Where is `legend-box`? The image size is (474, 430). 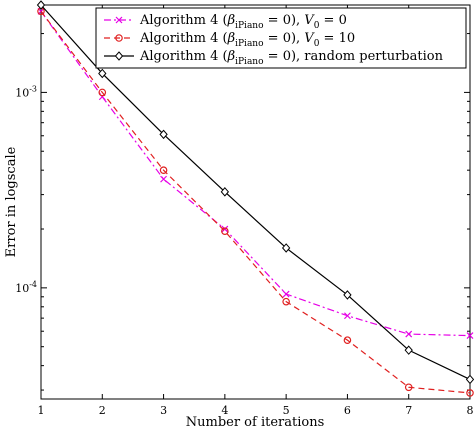 legend-box is located at coordinates (281, 38).